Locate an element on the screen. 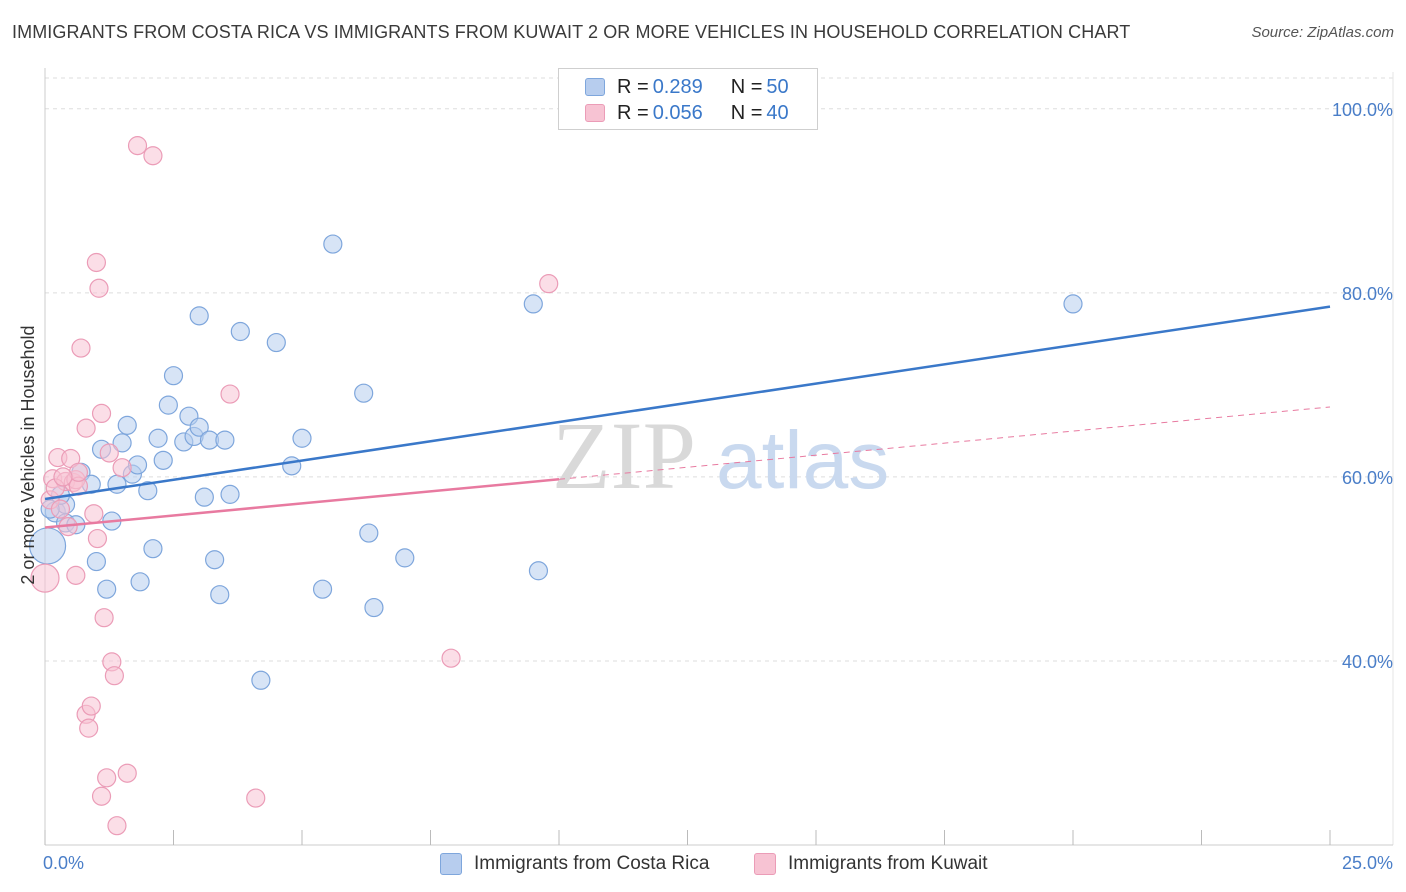 The width and height of the screenshot is (1406, 892). series-legend-costa-rica: Immigrants from Costa Rica is located at coordinates (574, 864).